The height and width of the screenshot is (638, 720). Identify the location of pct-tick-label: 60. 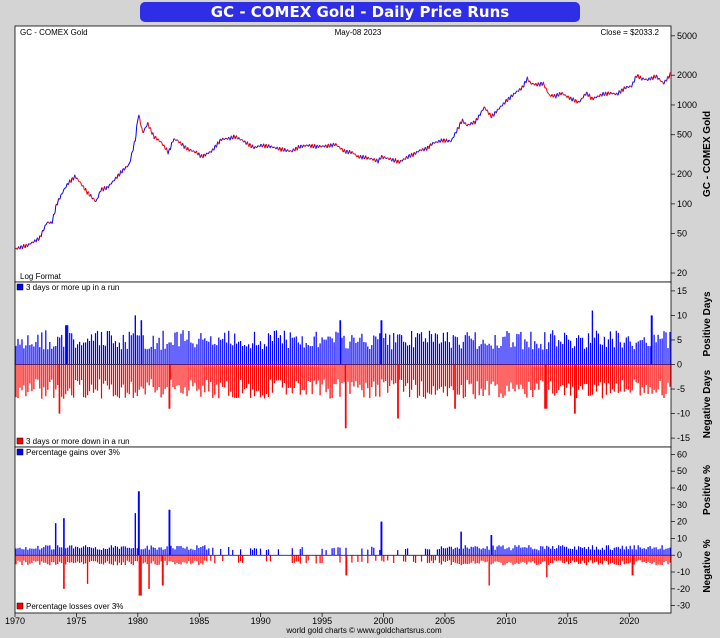
(682, 454).